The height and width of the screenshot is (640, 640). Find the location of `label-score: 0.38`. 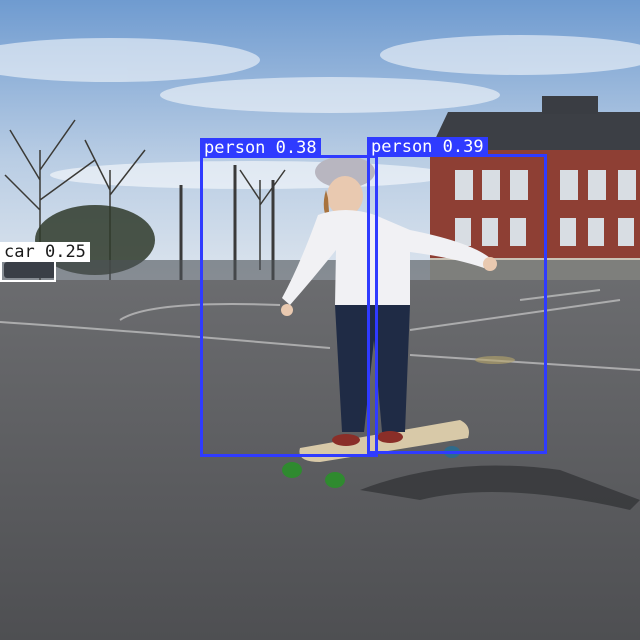

label-score: 0.38 is located at coordinates (296, 148).